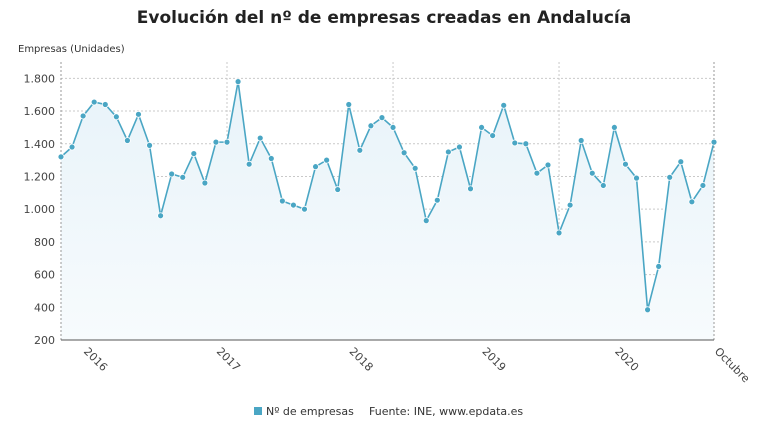 The height and width of the screenshot is (432, 768). What do you see at coordinates (44, 340) in the screenshot?
I see `y-tick-label: 200` at bounding box center [44, 340].